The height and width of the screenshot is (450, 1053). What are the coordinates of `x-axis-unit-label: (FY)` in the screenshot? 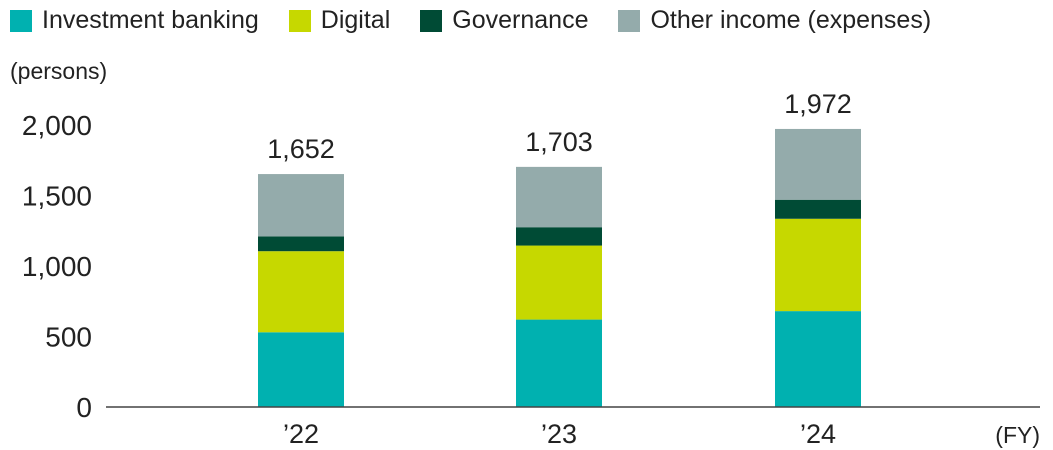 It's located at (1017, 435).